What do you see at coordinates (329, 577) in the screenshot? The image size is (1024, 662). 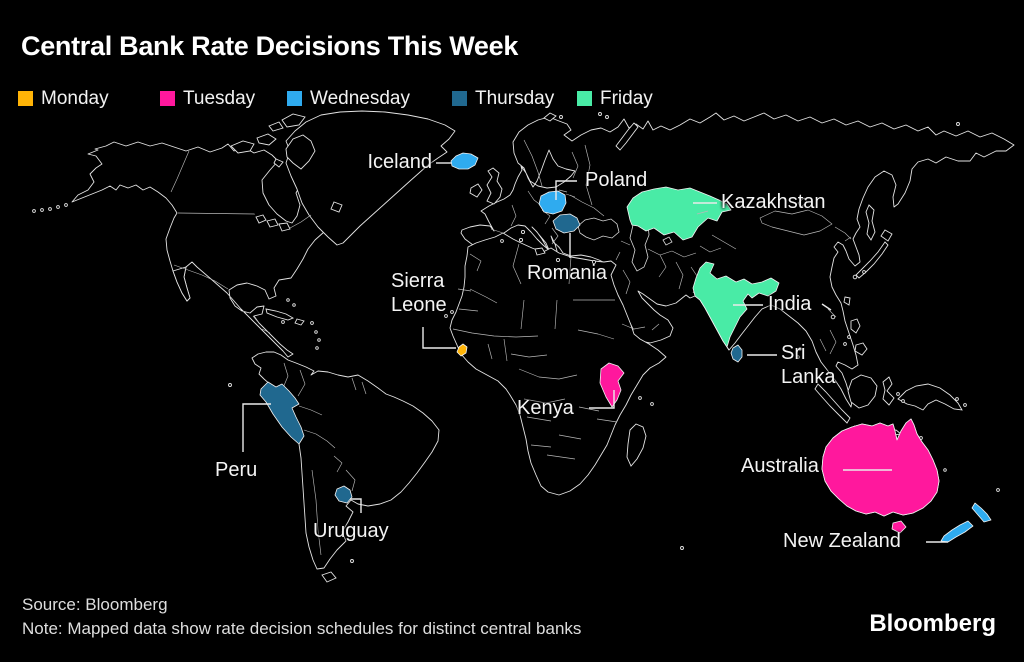 I see `tierra-del-fuego` at bounding box center [329, 577].